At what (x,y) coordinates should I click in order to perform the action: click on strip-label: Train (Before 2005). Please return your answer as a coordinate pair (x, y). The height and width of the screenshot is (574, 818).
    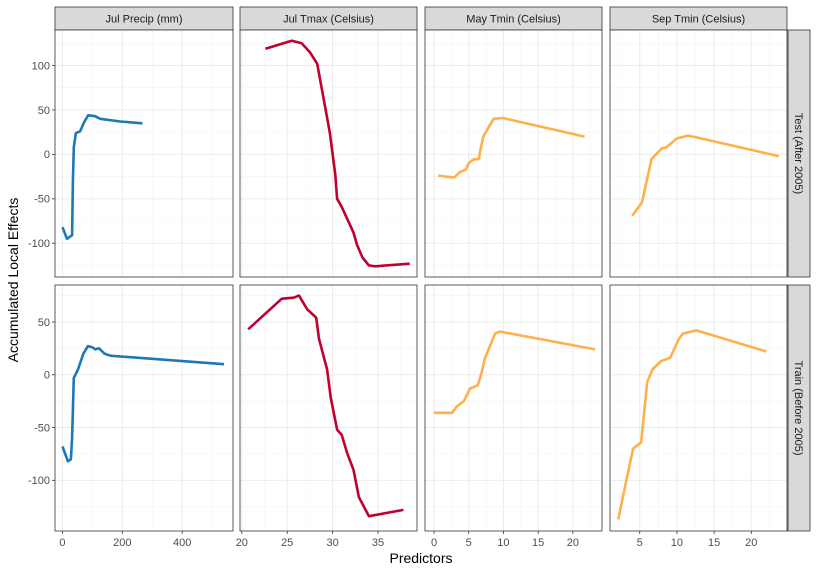
    Looking at the image, I should click on (798, 408).